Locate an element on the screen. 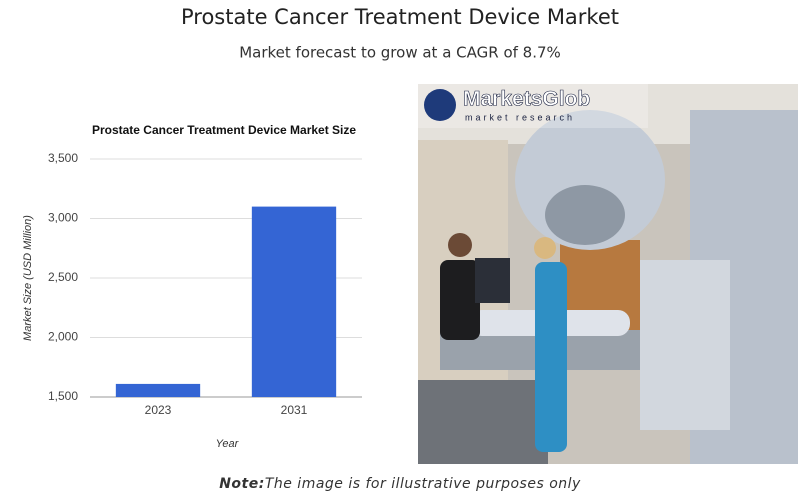 This screenshot has width=800, height=499. logo-text: MarketsGlob is located at coordinates (526, 99).